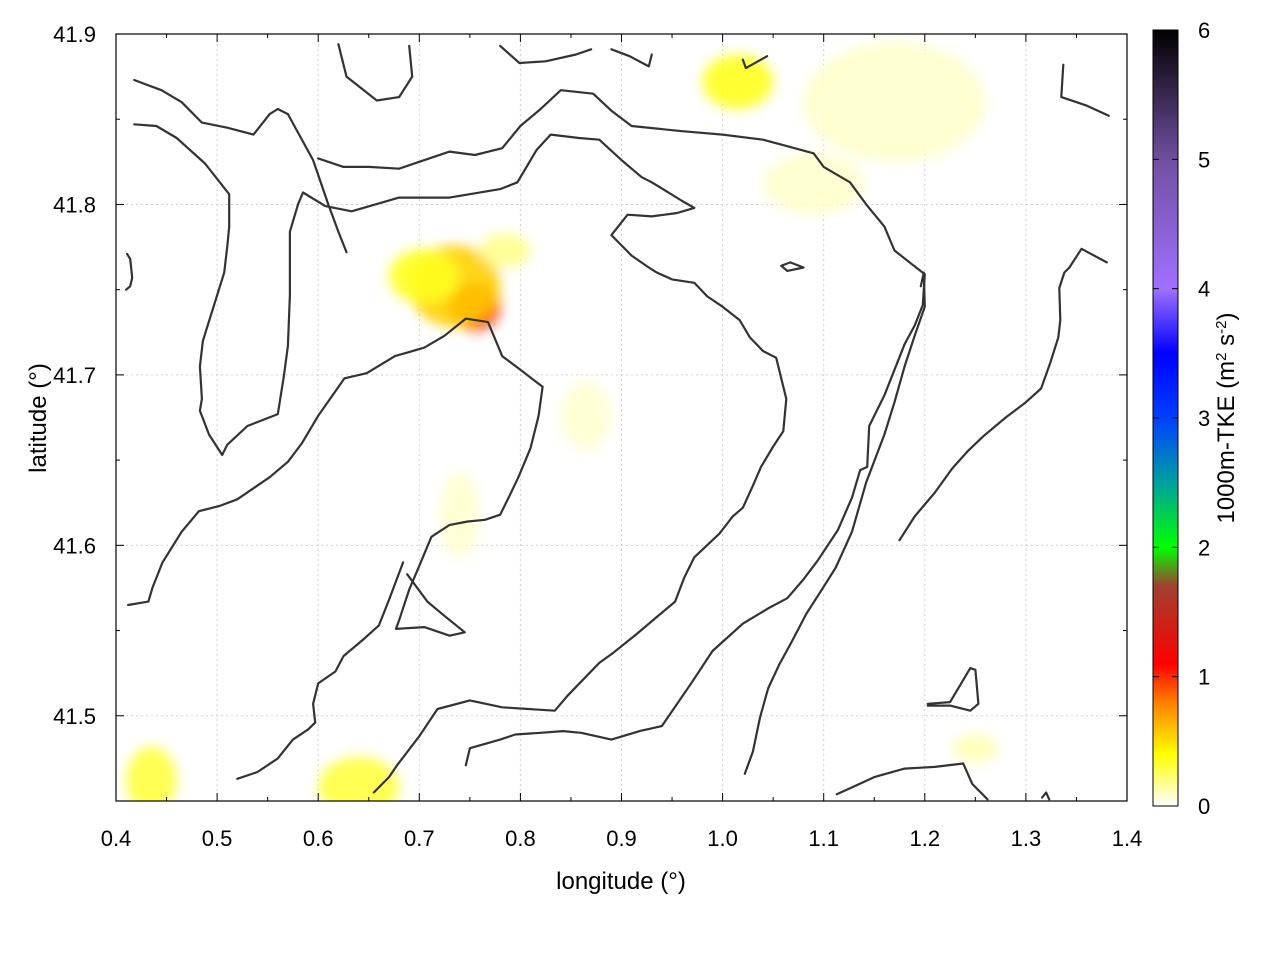 The image size is (1280, 960). What do you see at coordinates (74, 716) in the screenshot?
I see `y-tick-label: 41.5` at bounding box center [74, 716].